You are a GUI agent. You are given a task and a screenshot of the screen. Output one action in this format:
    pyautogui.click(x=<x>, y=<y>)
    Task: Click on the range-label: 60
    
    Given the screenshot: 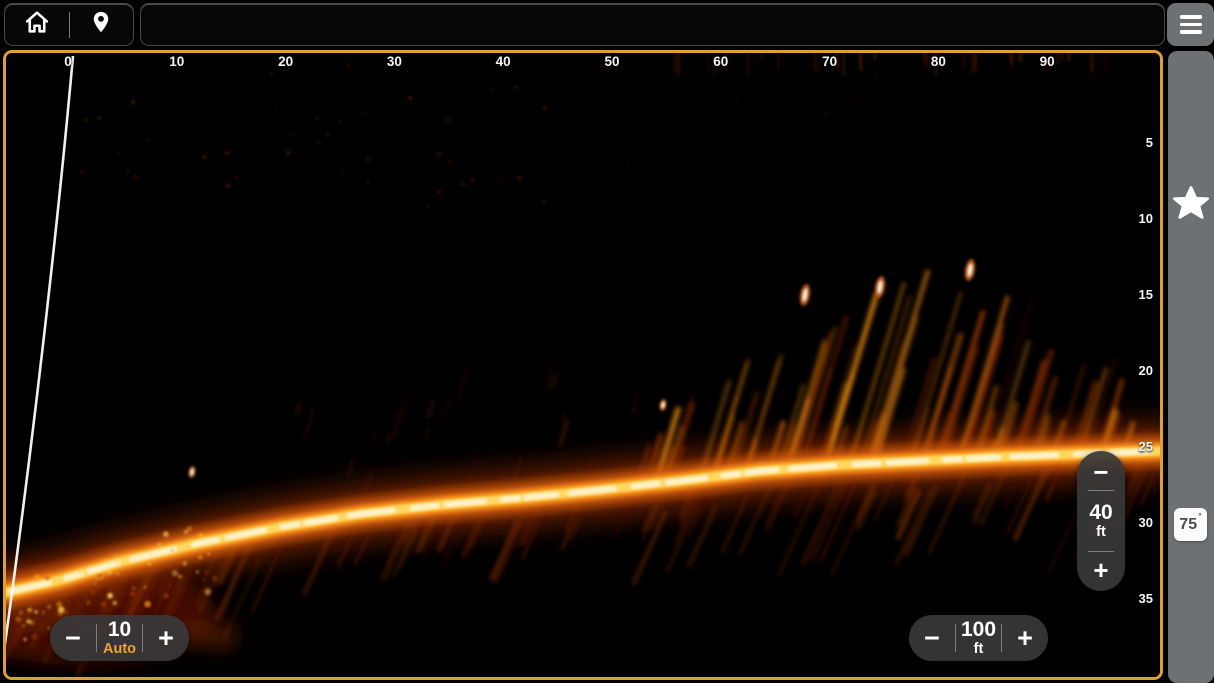 What is the action you would take?
    pyautogui.click(x=721, y=61)
    